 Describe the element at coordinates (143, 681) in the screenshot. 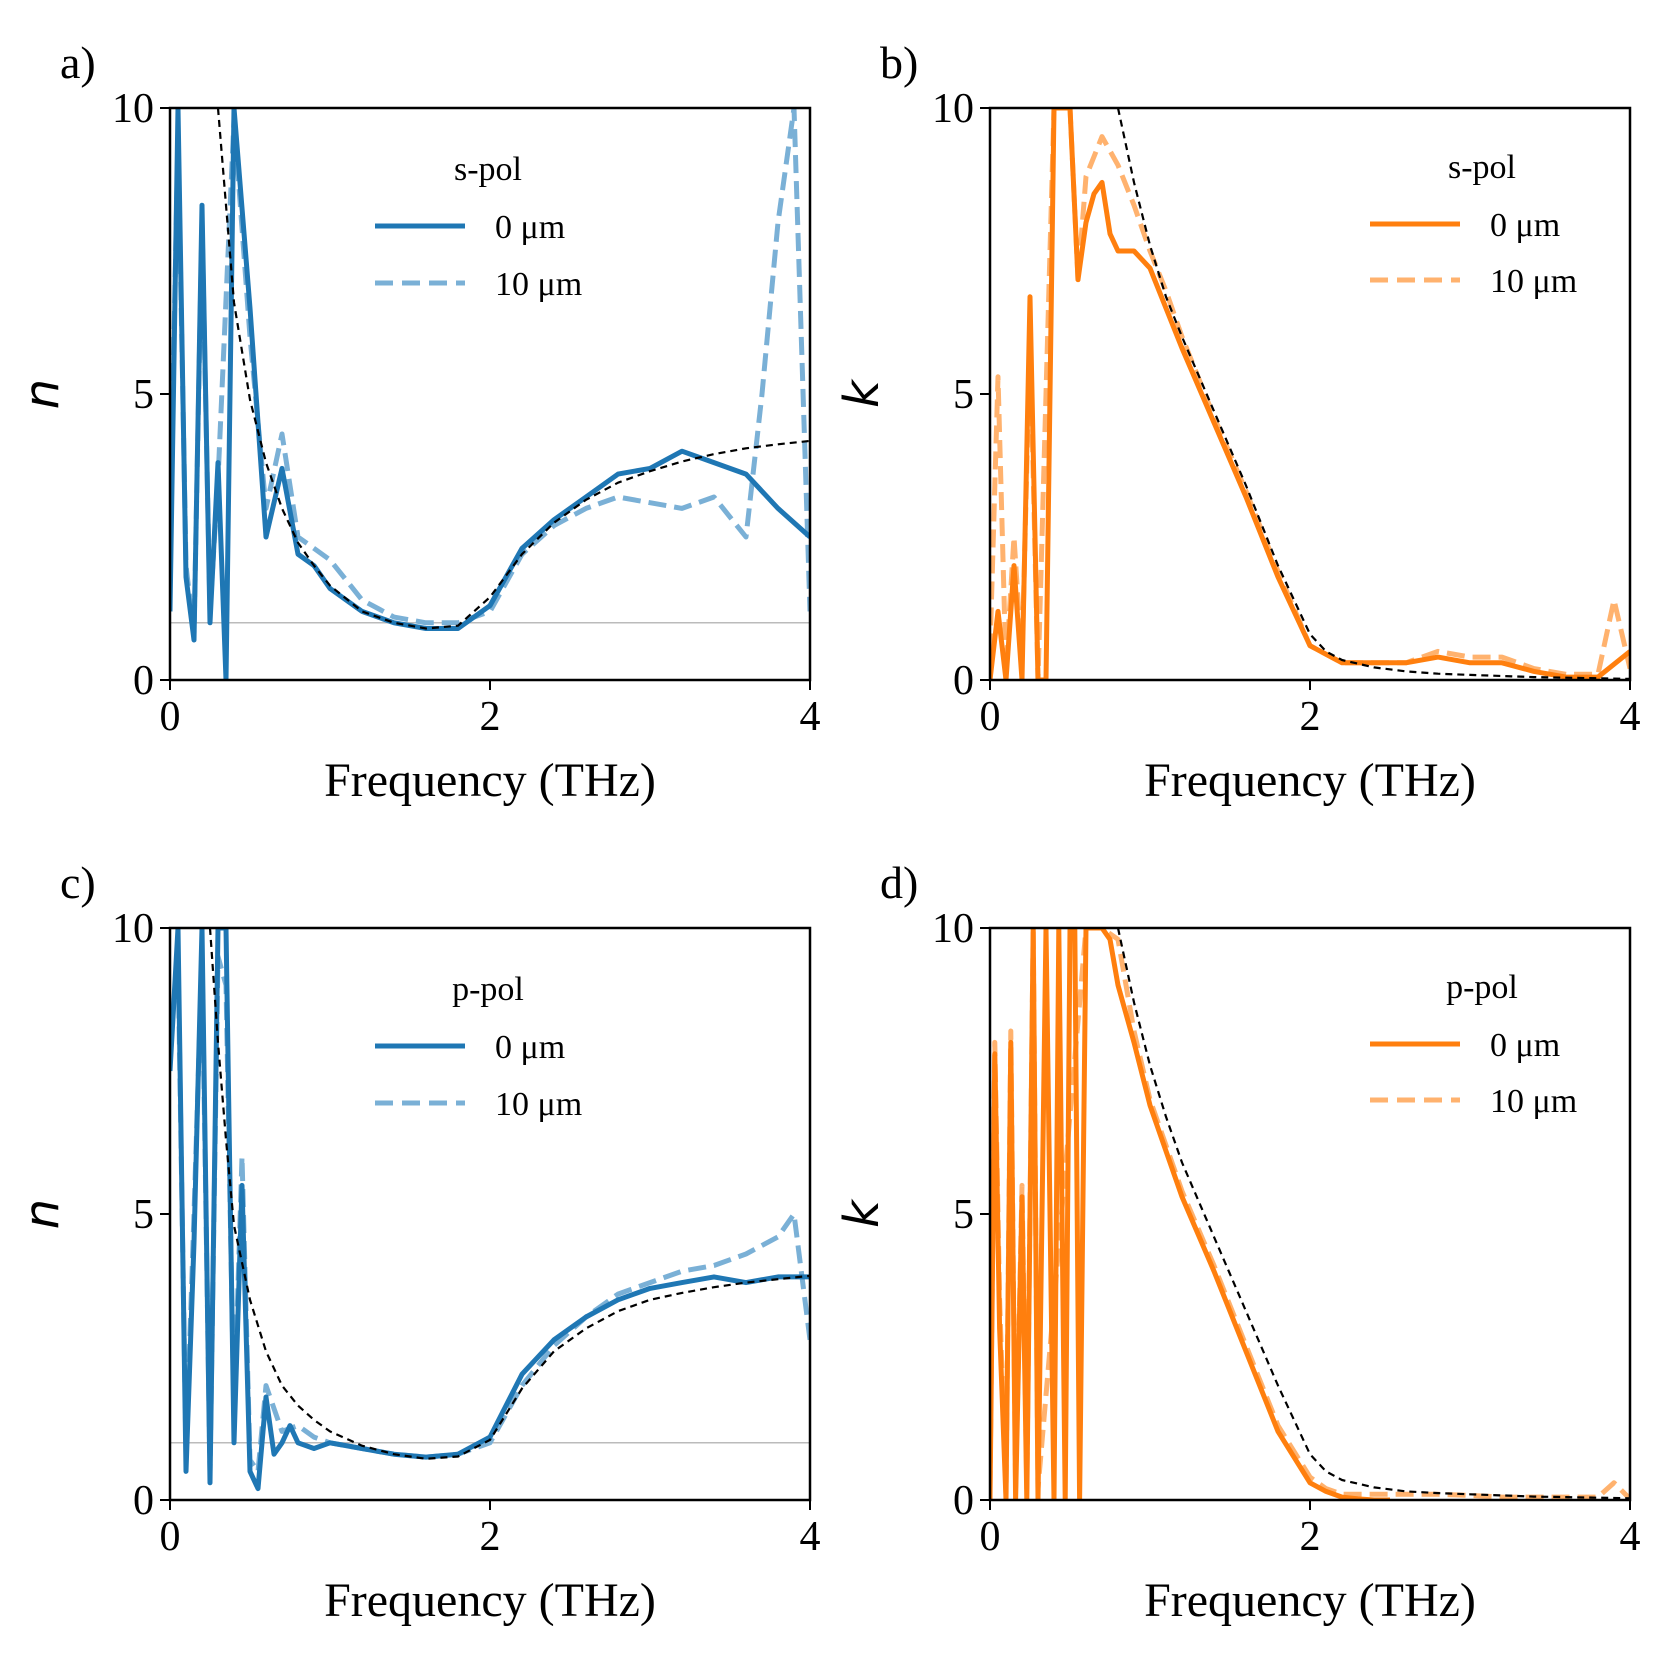

I see `ytick-0-a: 0` at that location.